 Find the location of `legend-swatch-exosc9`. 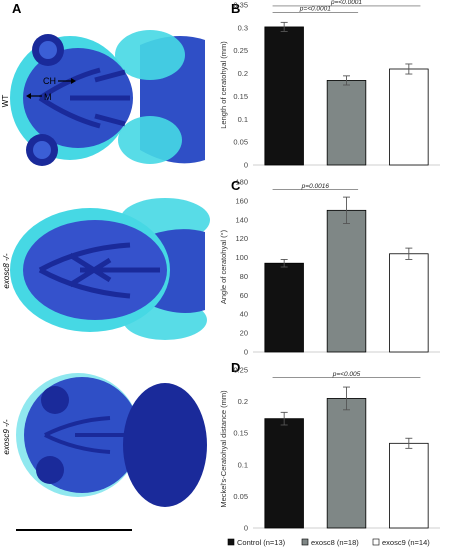

legend-swatch-exosc9 is located at coordinates (376, 542).